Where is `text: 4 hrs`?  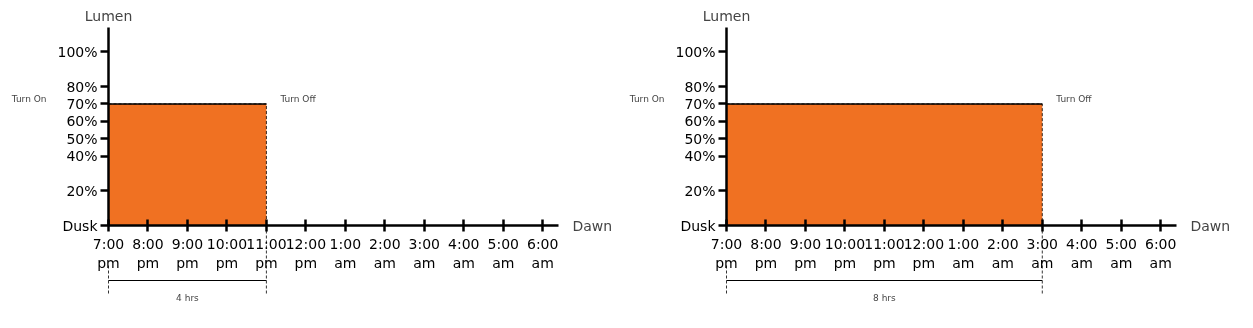
text: 4 hrs is located at coordinates (188, 297).